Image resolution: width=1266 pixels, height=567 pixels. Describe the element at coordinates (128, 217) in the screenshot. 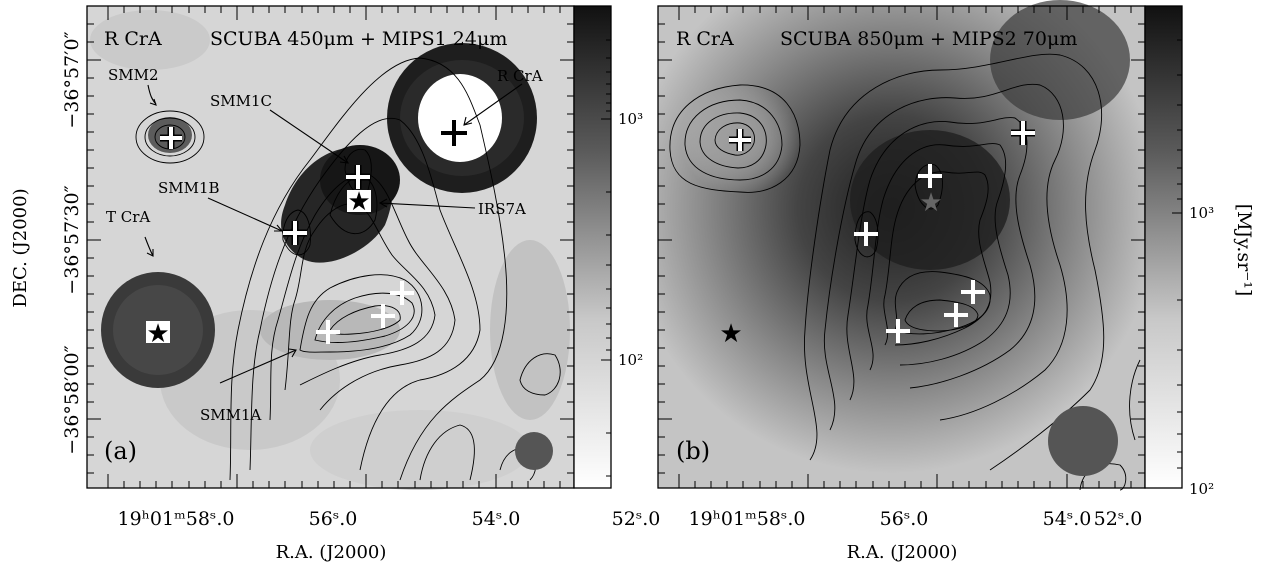

I see `label-tcra: T CrA` at that location.